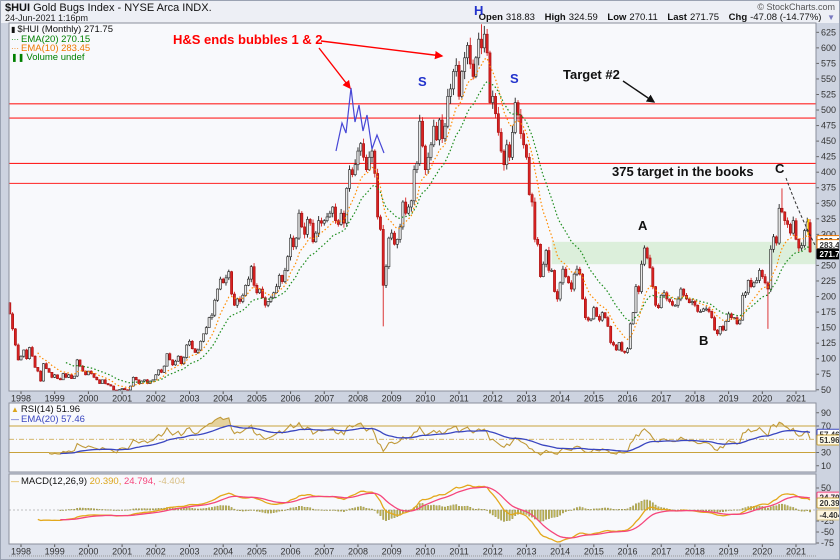  What do you see at coordinates (479, 10) in the screenshot?
I see `label-head: H` at bounding box center [479, 10].